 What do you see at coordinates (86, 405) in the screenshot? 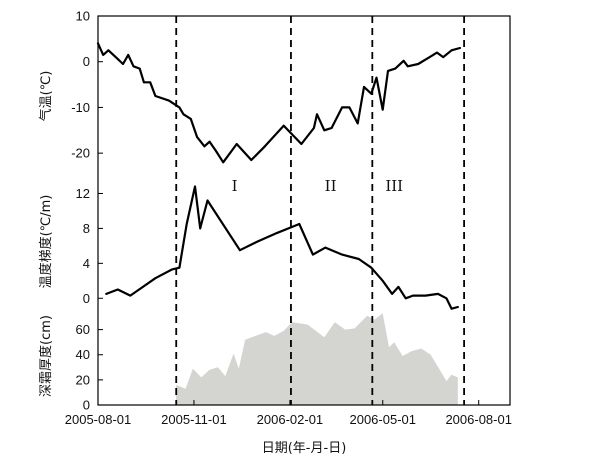
I see `frost-depth-ytick-label: 0` at bounding box center [86, 405].